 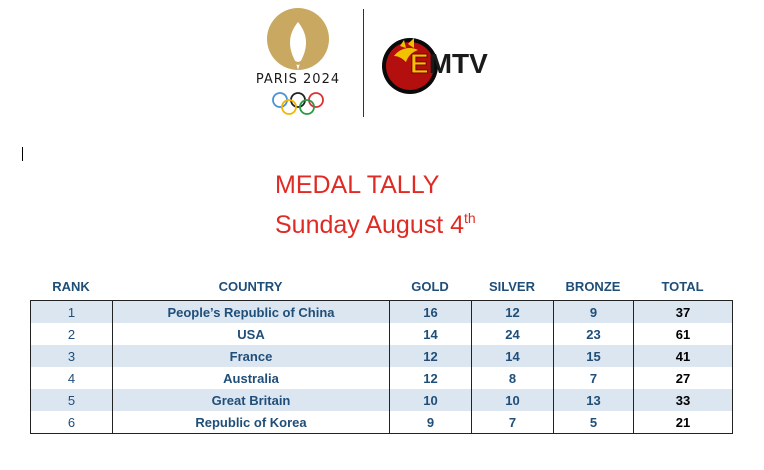 I want to click on cell-total: 37, so click(x=683, y=311).